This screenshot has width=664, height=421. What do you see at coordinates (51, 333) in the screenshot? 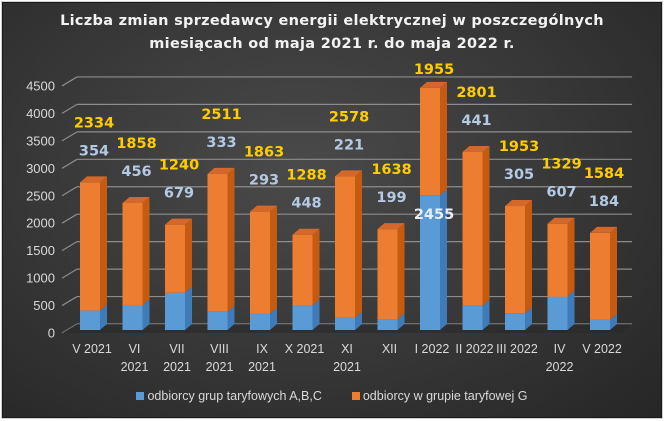
I see `y-tick-label: 0` at bounding box center [51, 333].